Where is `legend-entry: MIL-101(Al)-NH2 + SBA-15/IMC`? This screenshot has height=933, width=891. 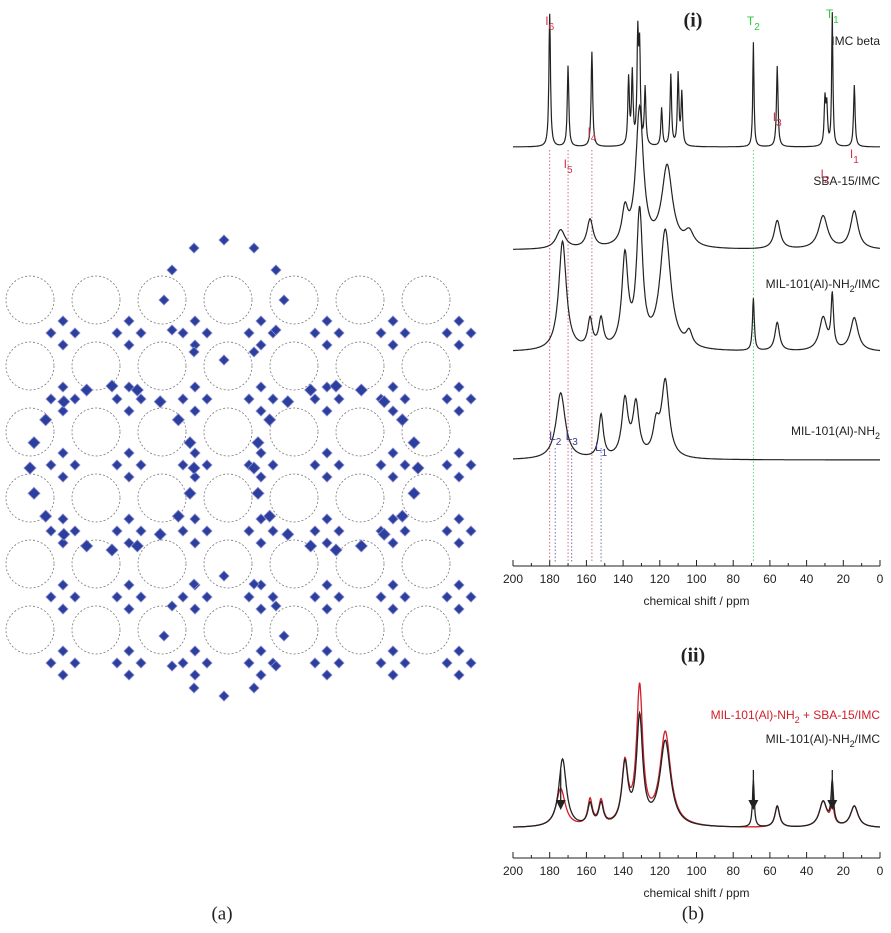
legend-entry: MIL-101(Al)-NH2 + SBA-15/IMC is located at coordinates (796, 716).